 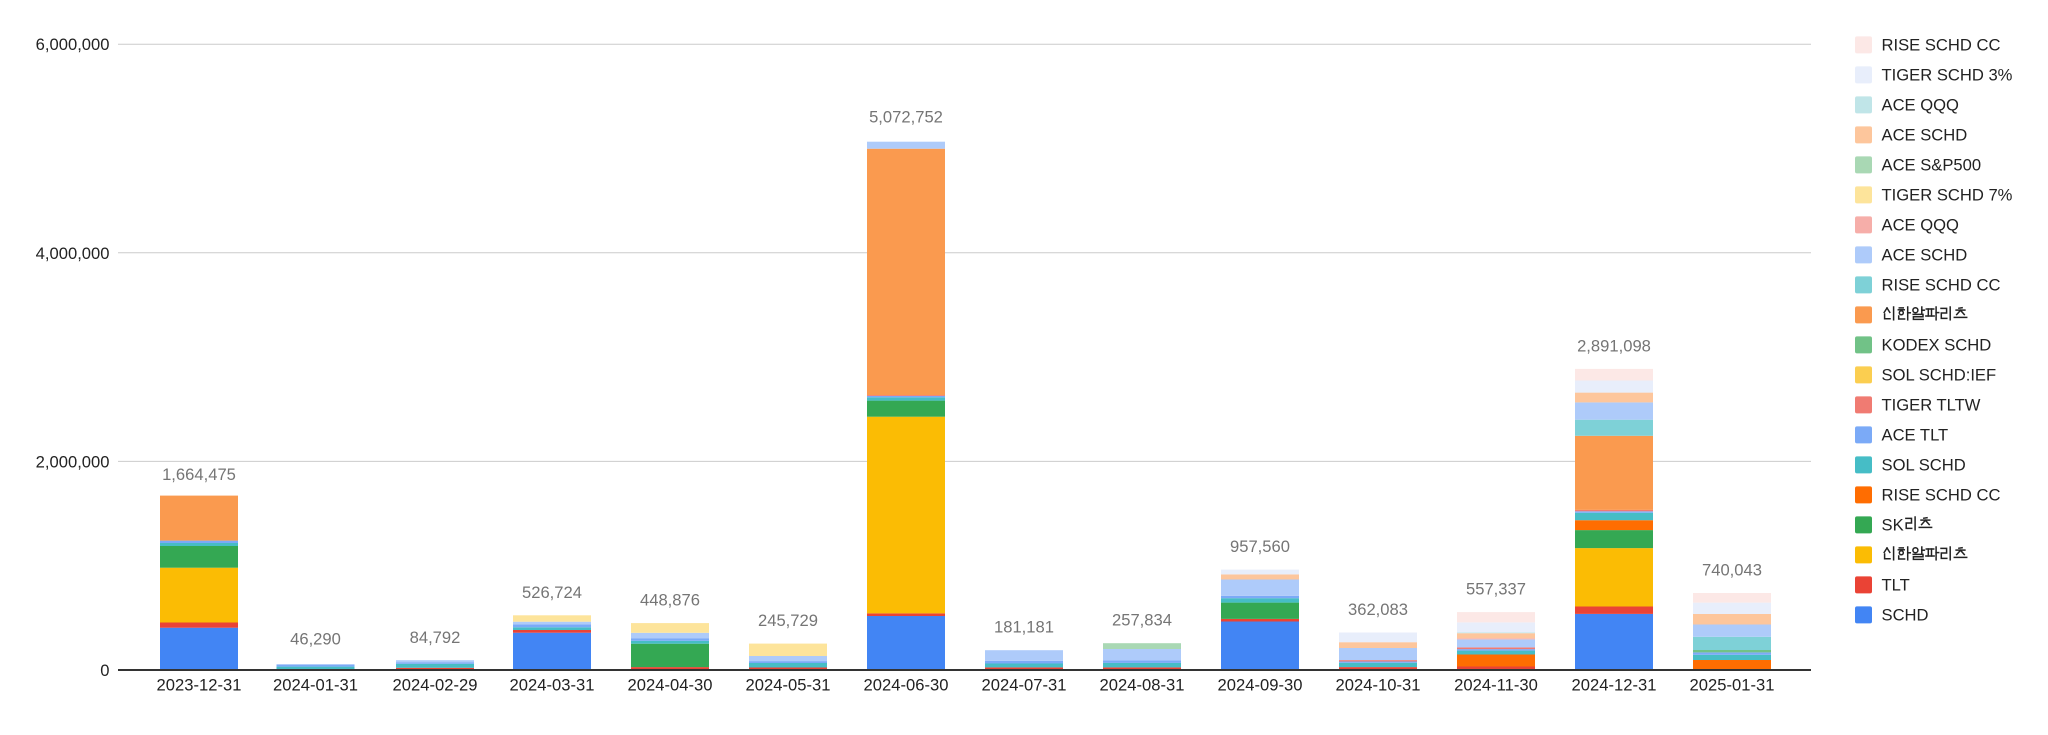 I want to click on svg-text: 257,834, so click(x=1142, y=620).